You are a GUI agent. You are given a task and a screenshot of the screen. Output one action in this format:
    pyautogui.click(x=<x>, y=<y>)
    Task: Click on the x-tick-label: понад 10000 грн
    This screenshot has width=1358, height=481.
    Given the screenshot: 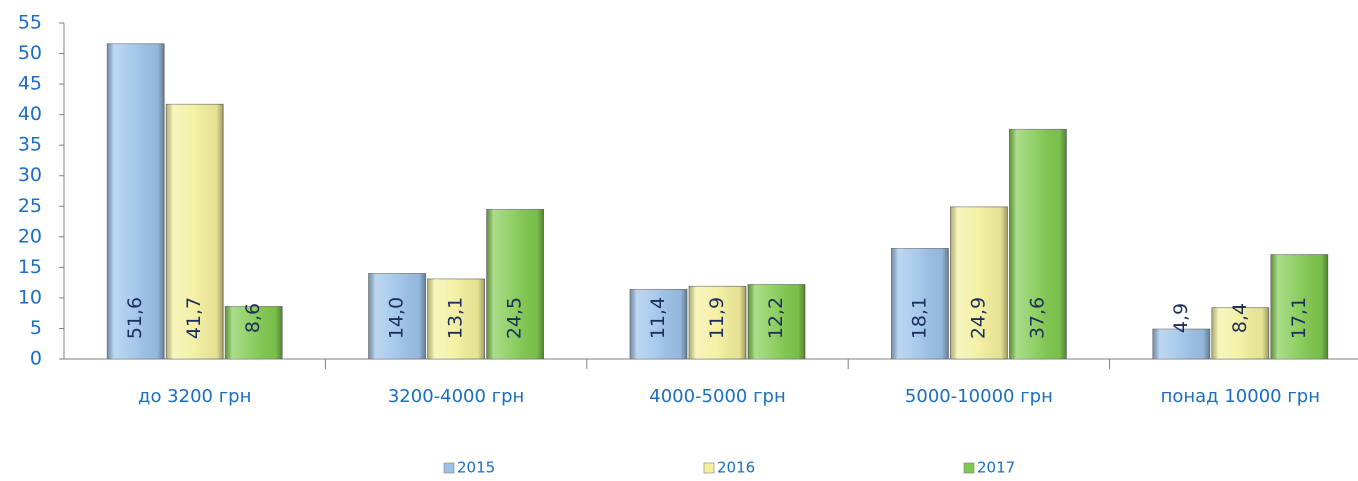 What is the action you would take?
    pyautogui.click(x=1240, y=396)
    